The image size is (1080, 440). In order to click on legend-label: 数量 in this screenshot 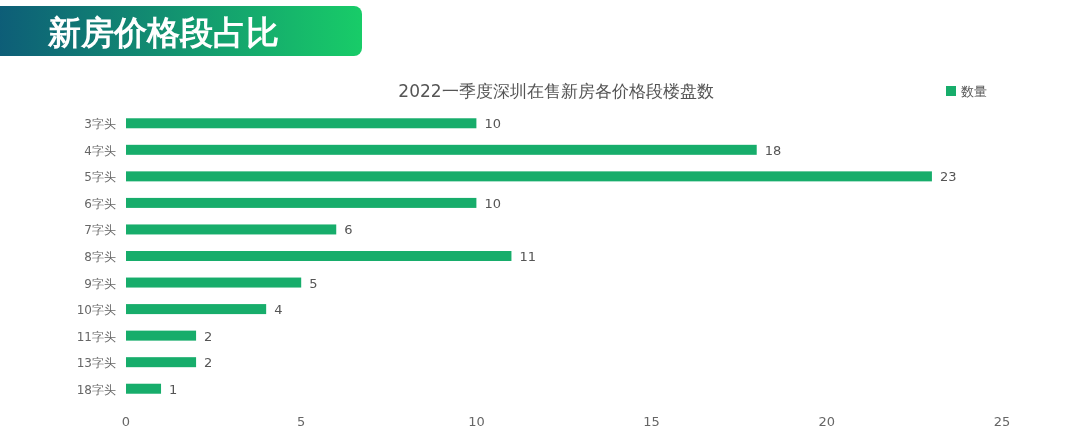, I will do `click(974, 91)`.